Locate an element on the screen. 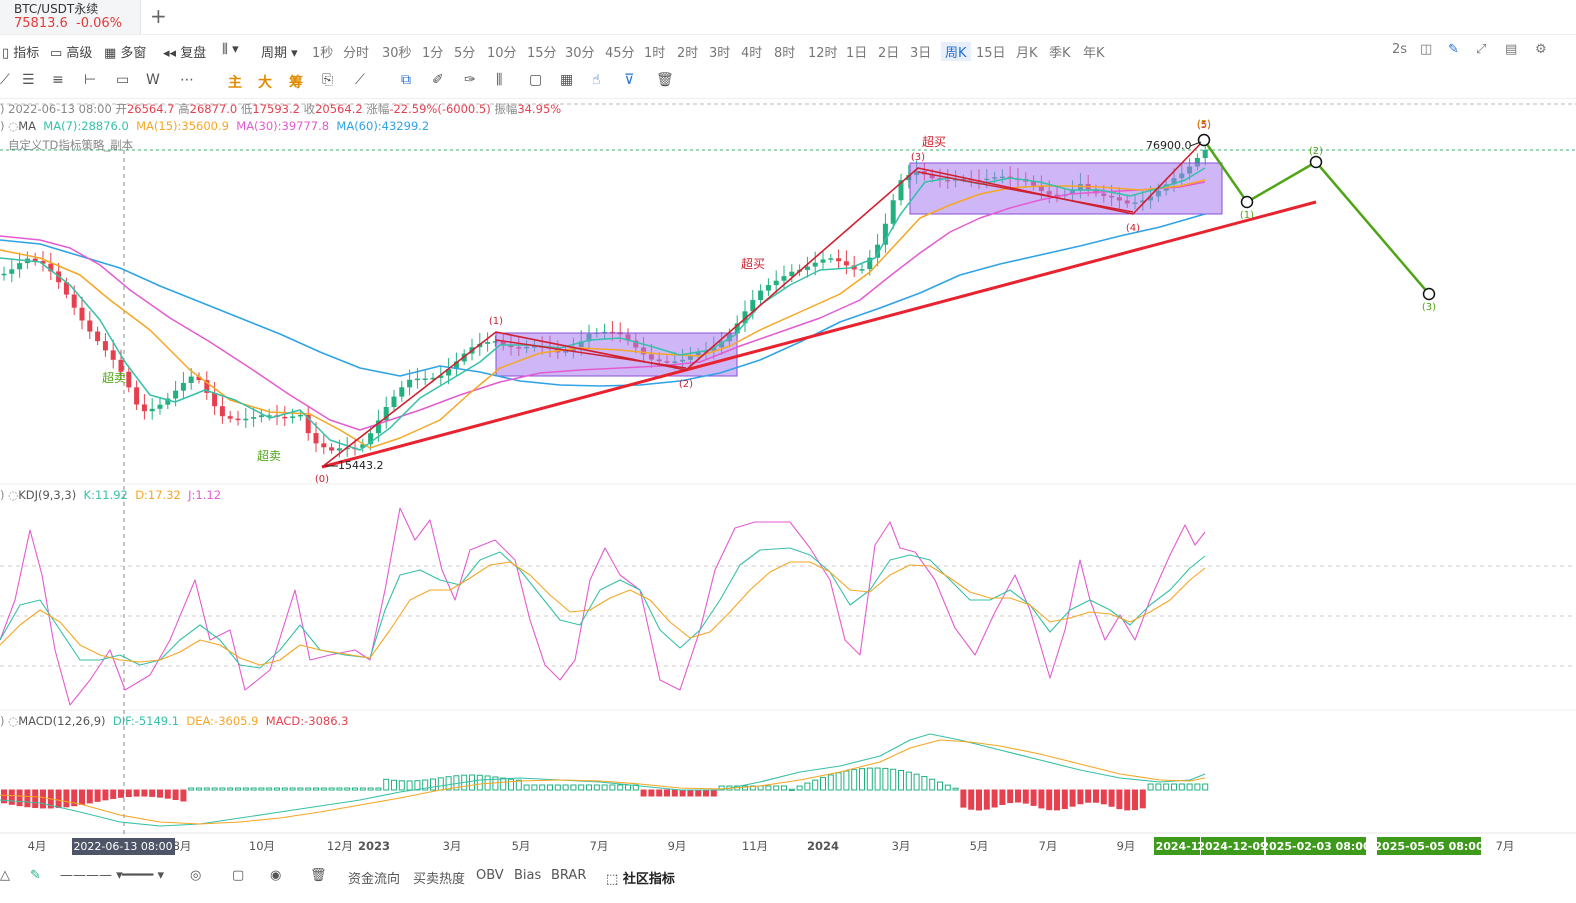 Image resolution: width=1576 pixels, height=903 pixels. period-8: 45分 is located at coordinates (620, 53).